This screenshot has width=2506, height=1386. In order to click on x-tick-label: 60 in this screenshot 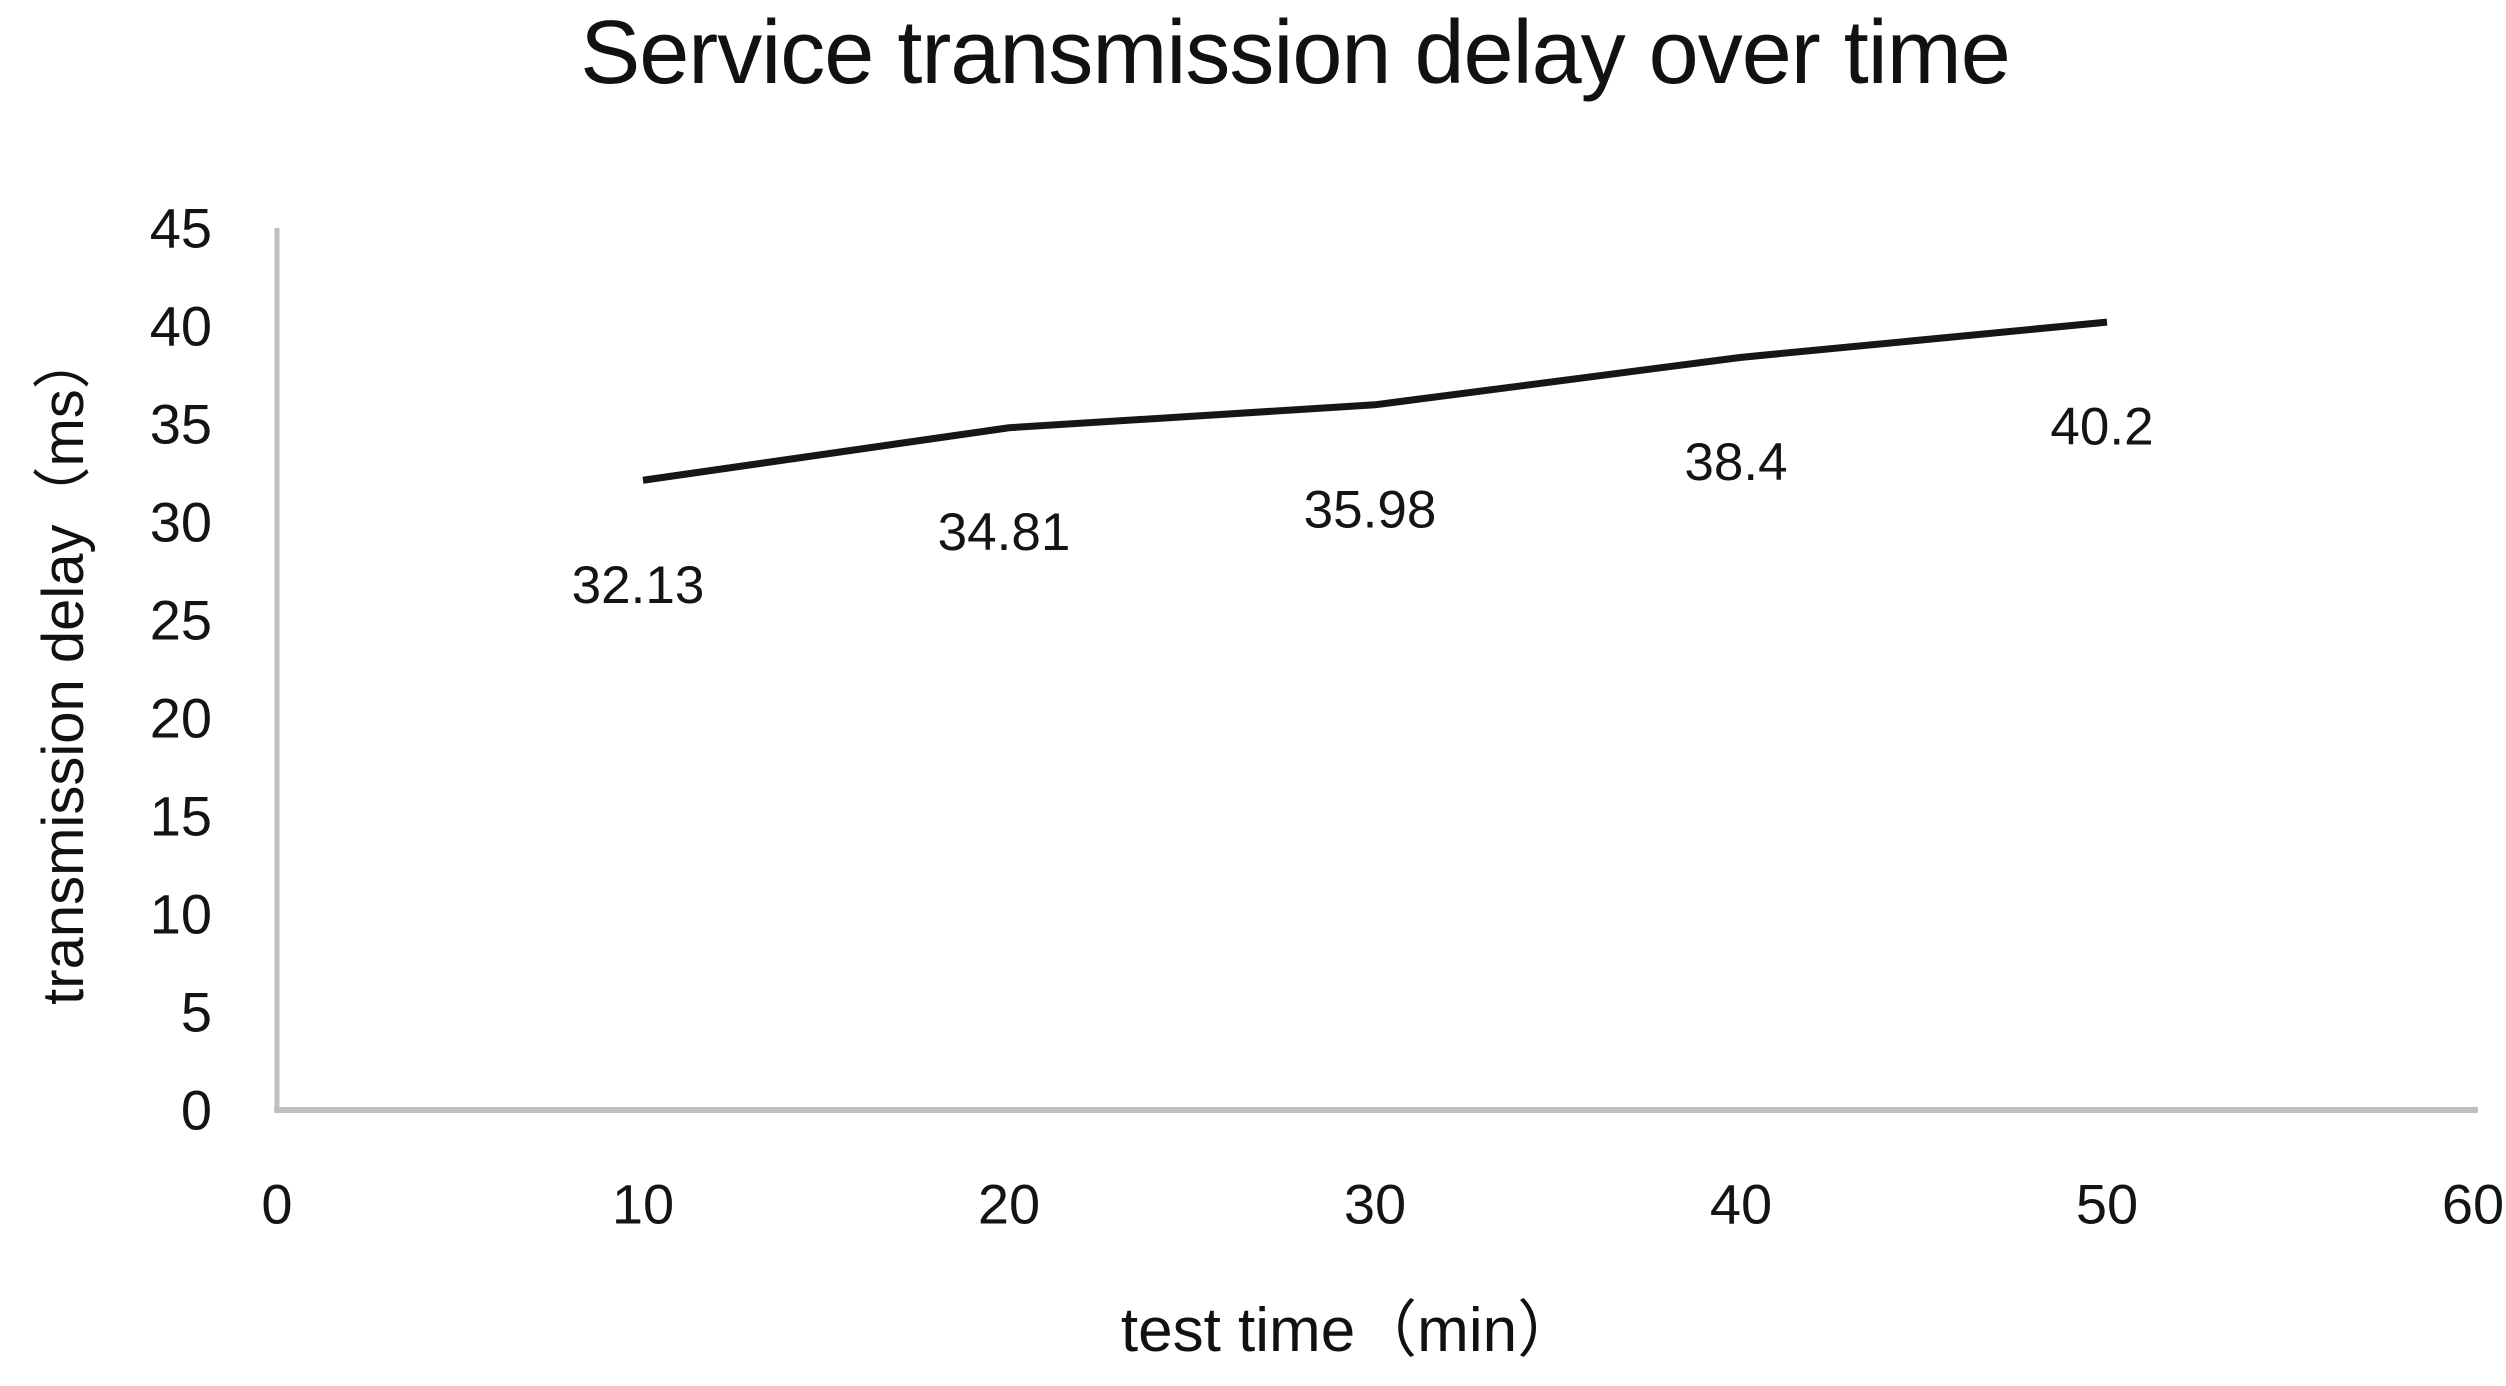, I will do `click(2473, 1204)`.